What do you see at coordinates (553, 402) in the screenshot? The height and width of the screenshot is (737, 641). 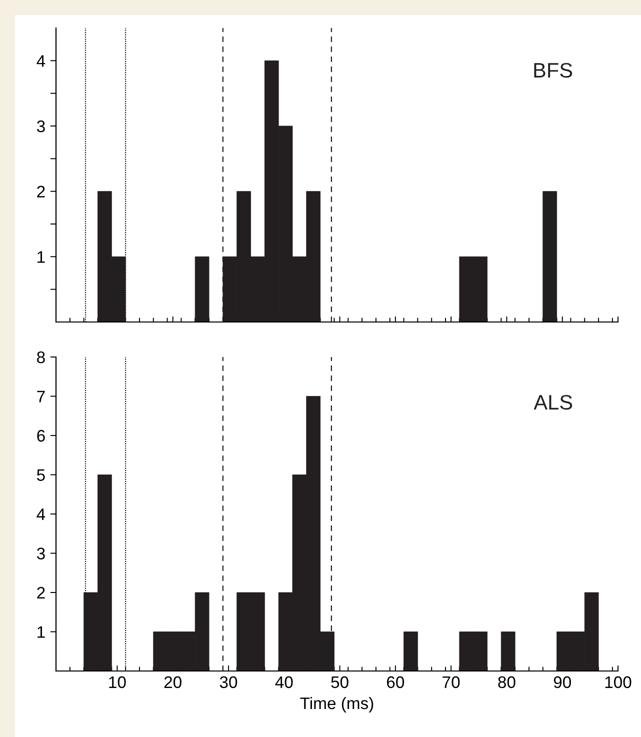 I see `annotation: ALS` at bounding box center [553, 402].